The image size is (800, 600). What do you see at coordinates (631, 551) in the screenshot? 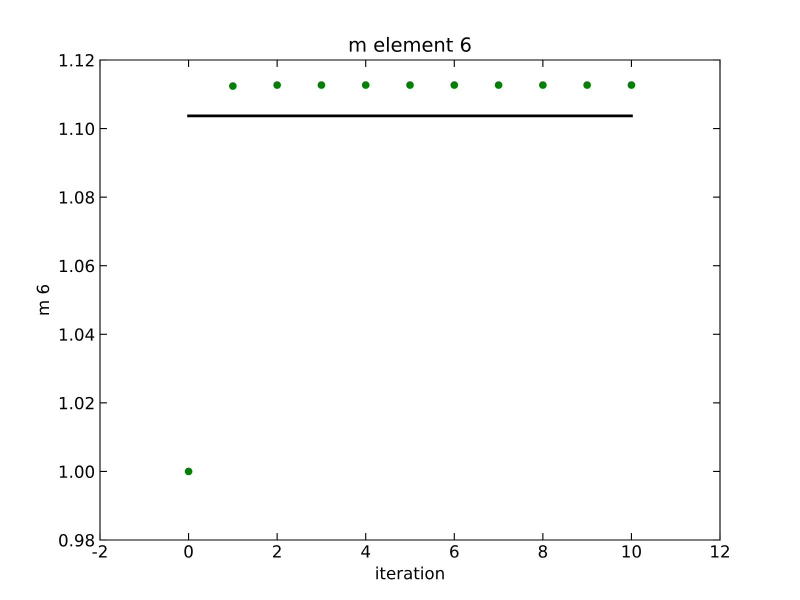
I see `x-tick-label: 10` at bounding box center [631, 551].